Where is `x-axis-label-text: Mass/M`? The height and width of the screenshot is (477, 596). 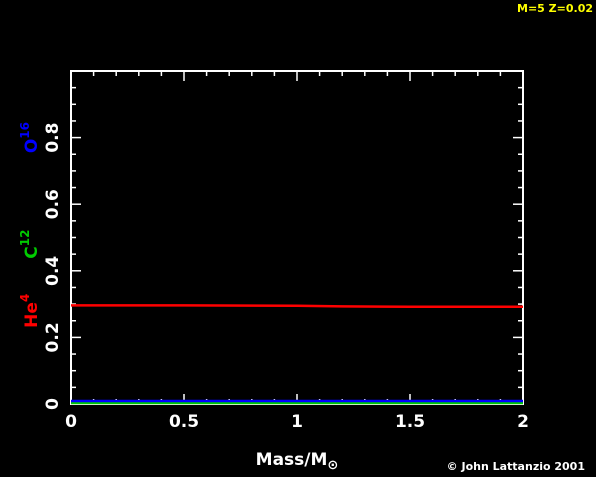 x-axis-label-text: Mass/M is located at coordinates (292, 460).